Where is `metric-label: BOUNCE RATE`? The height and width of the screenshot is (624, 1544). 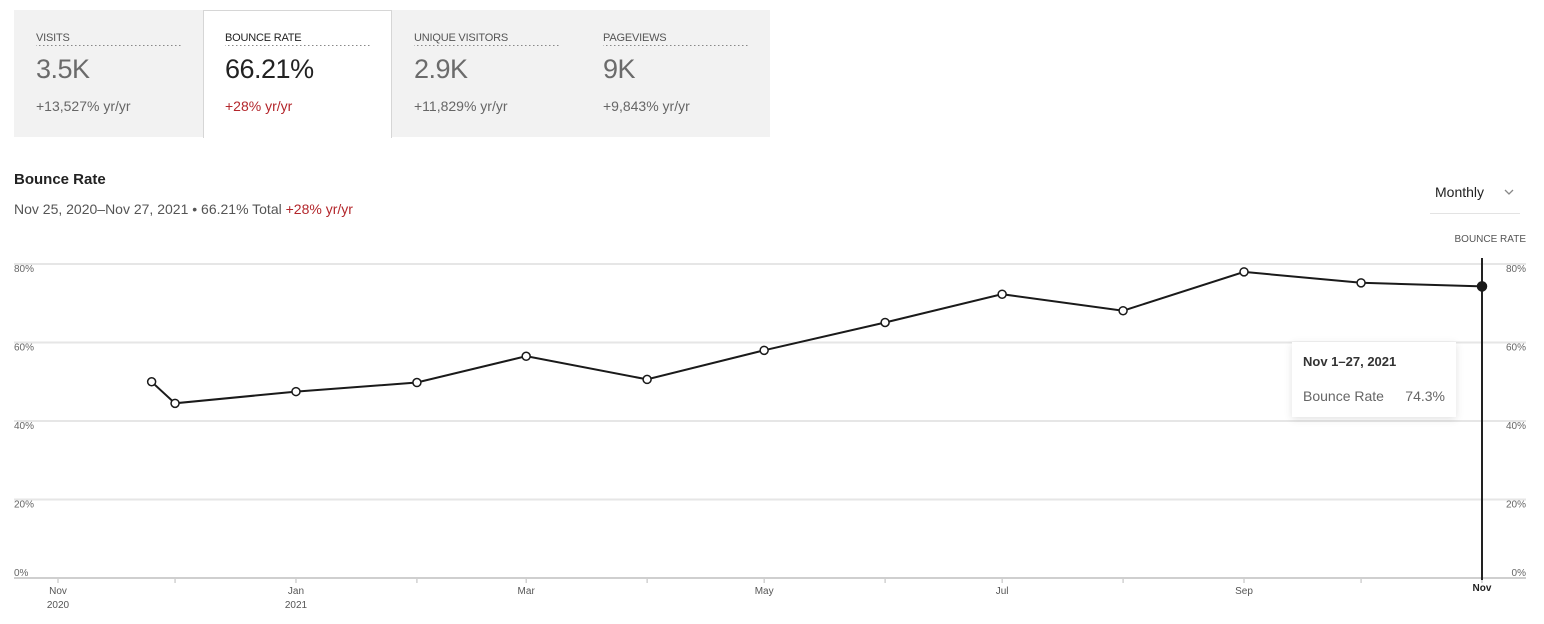 metric-label: BOUNCE RATE is located at coordinates (298, 39).